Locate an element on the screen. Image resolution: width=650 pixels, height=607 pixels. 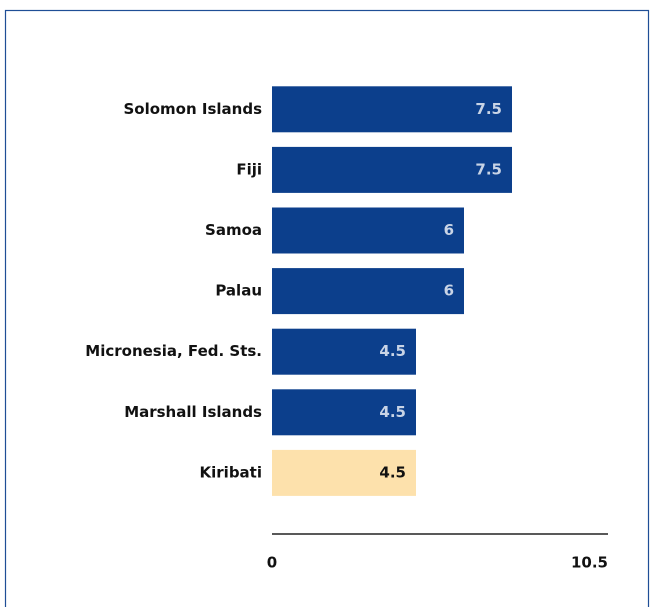
category-label: Fiji is located at coordinates (249, 169).